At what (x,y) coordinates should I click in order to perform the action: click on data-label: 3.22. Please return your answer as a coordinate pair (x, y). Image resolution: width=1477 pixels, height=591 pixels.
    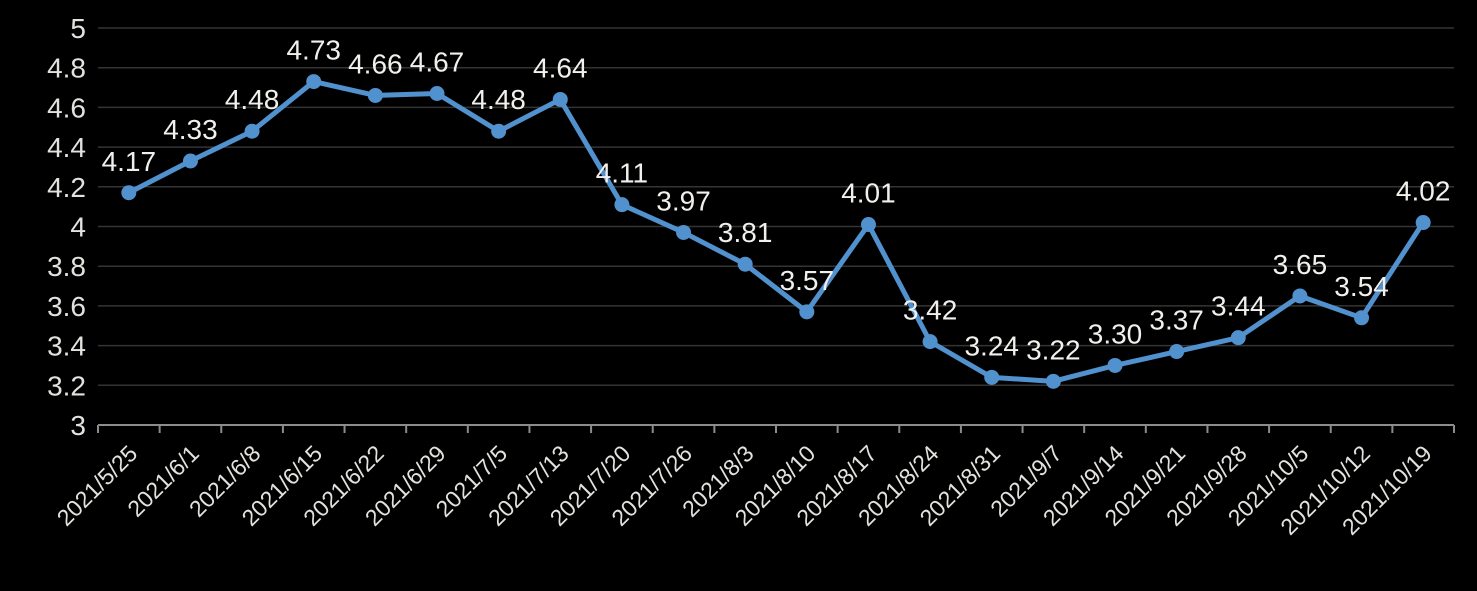
    Looking at the image, I should click on (1053, 349).